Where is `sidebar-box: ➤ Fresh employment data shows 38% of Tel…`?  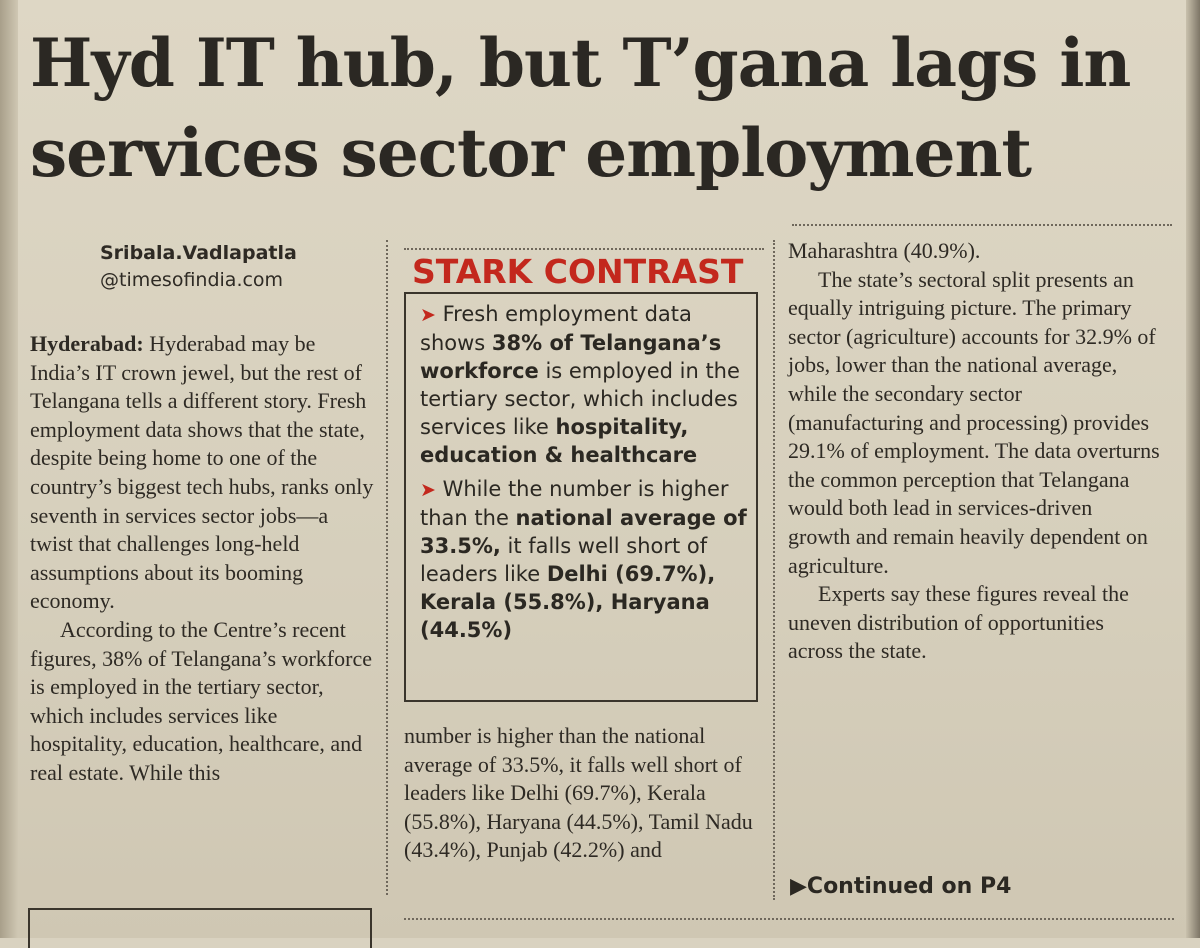 sidebar-box: ➤ Fresh employment data shows 38% of Tel… is located at coordinates (581, 497).